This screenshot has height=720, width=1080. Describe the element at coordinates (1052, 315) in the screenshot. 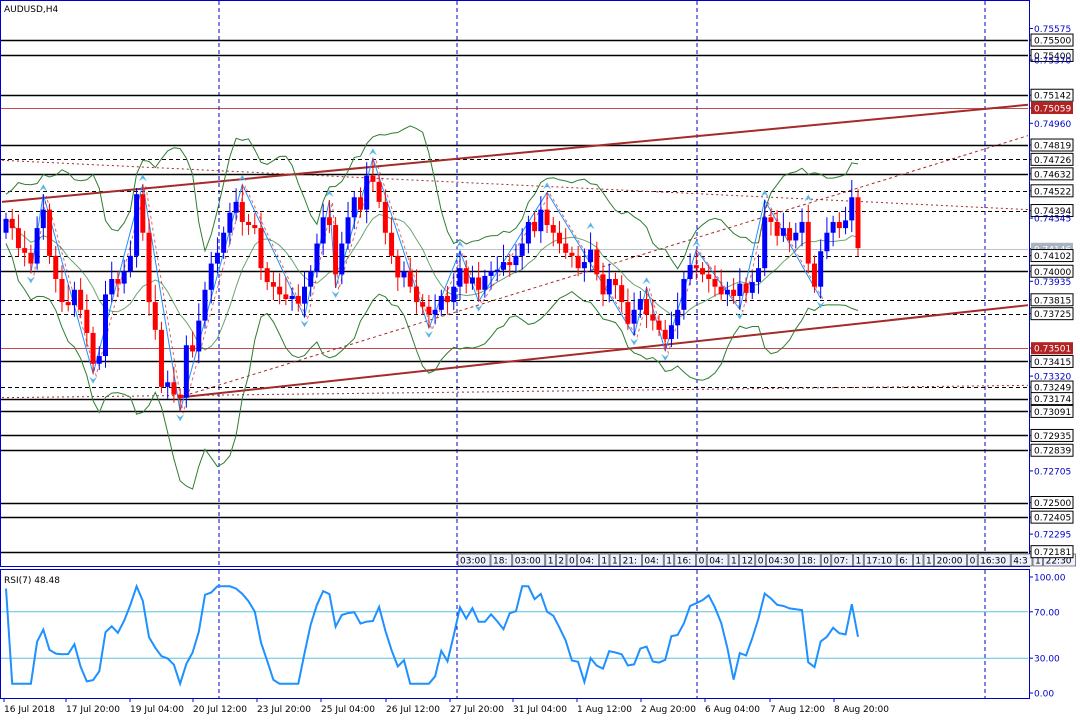

I see `price-label-18: 0.73725` at that location.